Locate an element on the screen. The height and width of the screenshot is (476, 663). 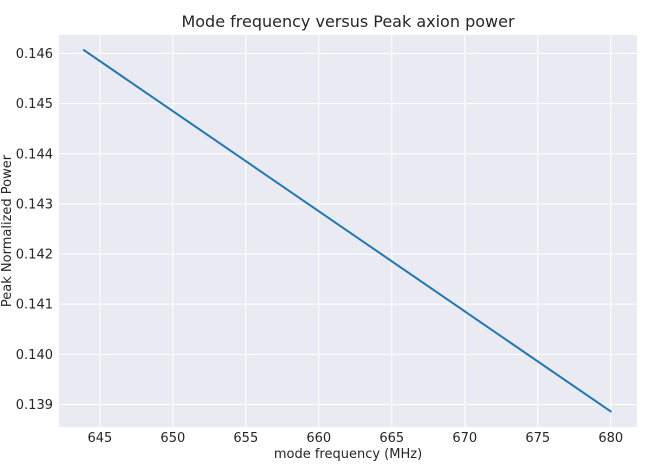
y-tick-label: 0.141 is located at coordinates (34, 305).